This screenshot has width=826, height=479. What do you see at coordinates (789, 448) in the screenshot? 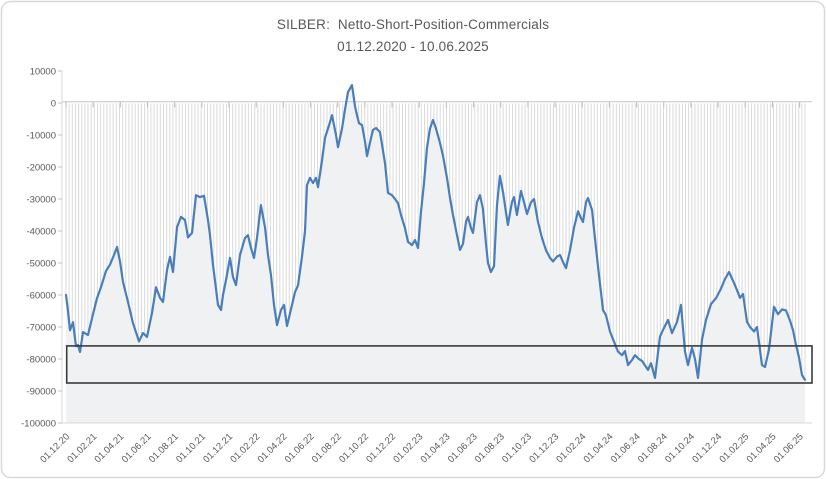
I see `svg-text: 01.06.25` at bounding box center [789, 448].